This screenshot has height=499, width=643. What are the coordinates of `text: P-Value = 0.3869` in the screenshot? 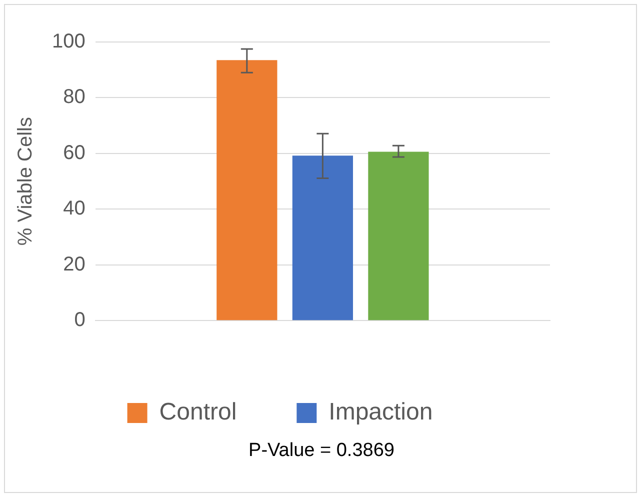 It's located at (322, 451).